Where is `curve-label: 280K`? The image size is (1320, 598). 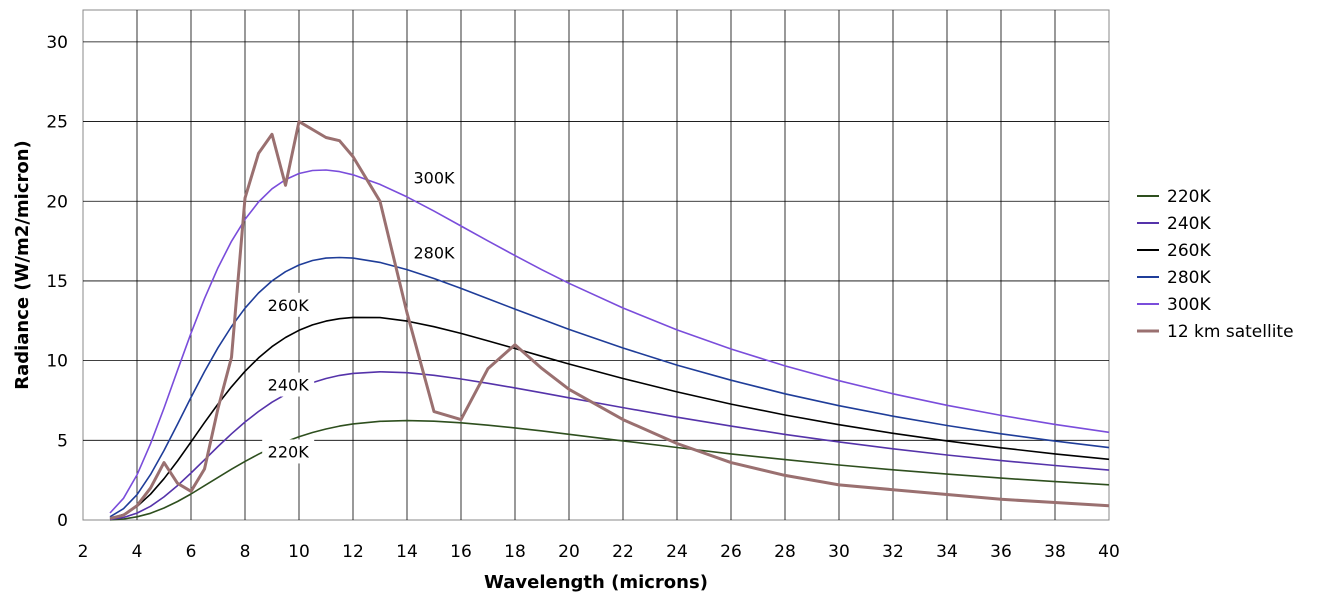 curve-label: 280K is located at coordinates (434, 252).